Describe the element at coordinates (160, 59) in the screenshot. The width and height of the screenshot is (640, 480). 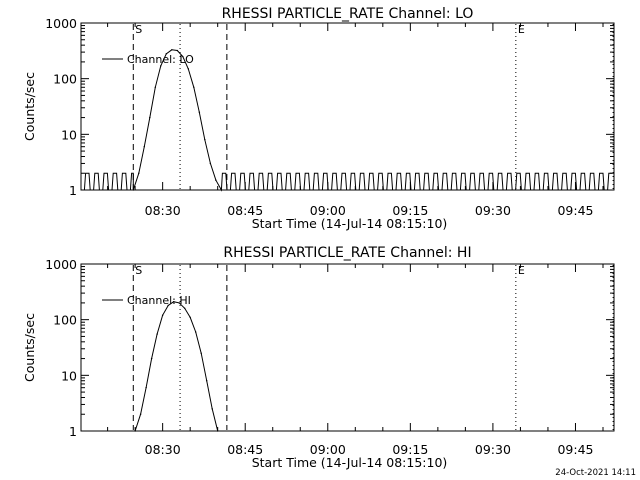
I see `legend-label: Channel: LO` at that location.